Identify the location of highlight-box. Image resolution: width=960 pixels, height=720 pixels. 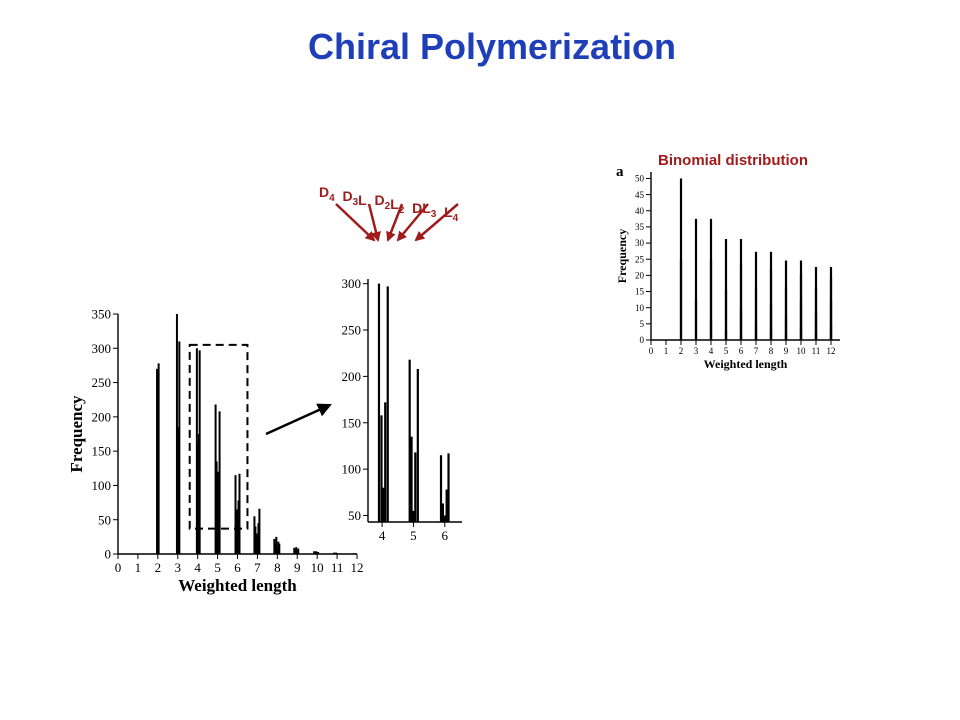
(218, 436).